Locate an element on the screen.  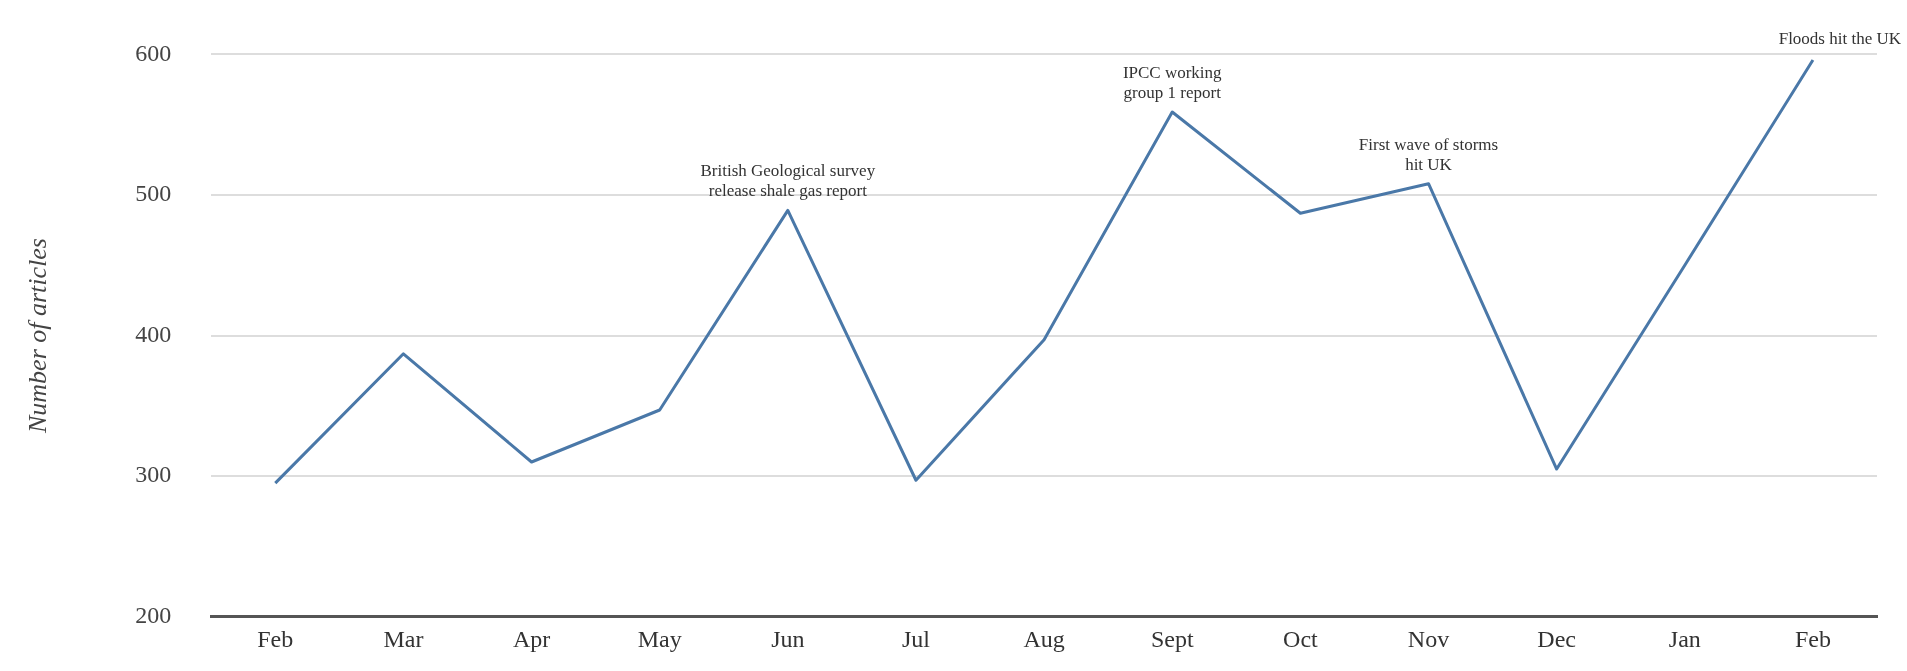
y-tick-label: 300 is located at coordinates (153, 474).